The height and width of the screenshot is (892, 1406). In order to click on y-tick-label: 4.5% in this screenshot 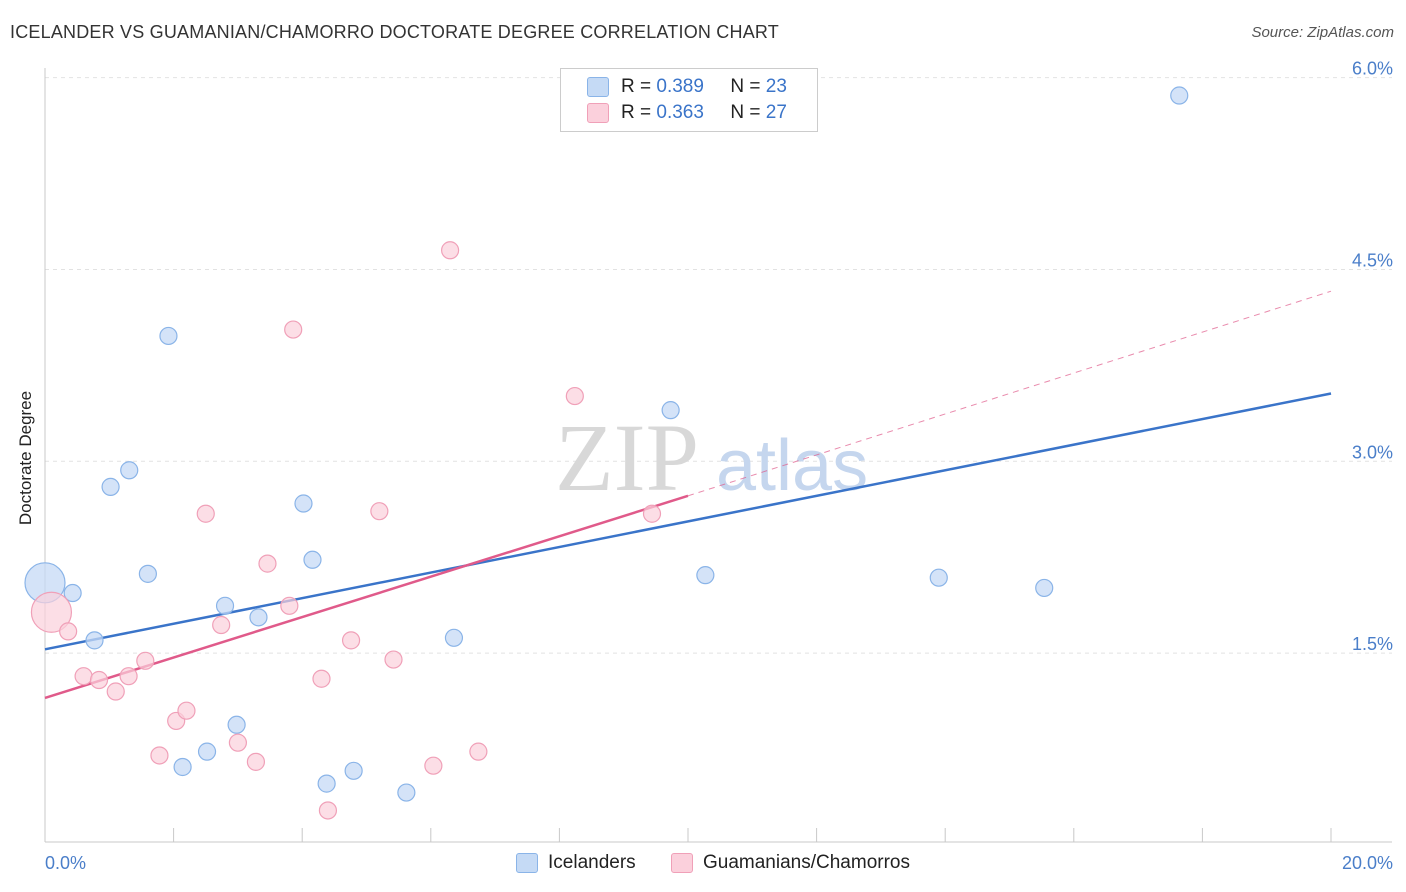, I will do `click(1372, 260)`.